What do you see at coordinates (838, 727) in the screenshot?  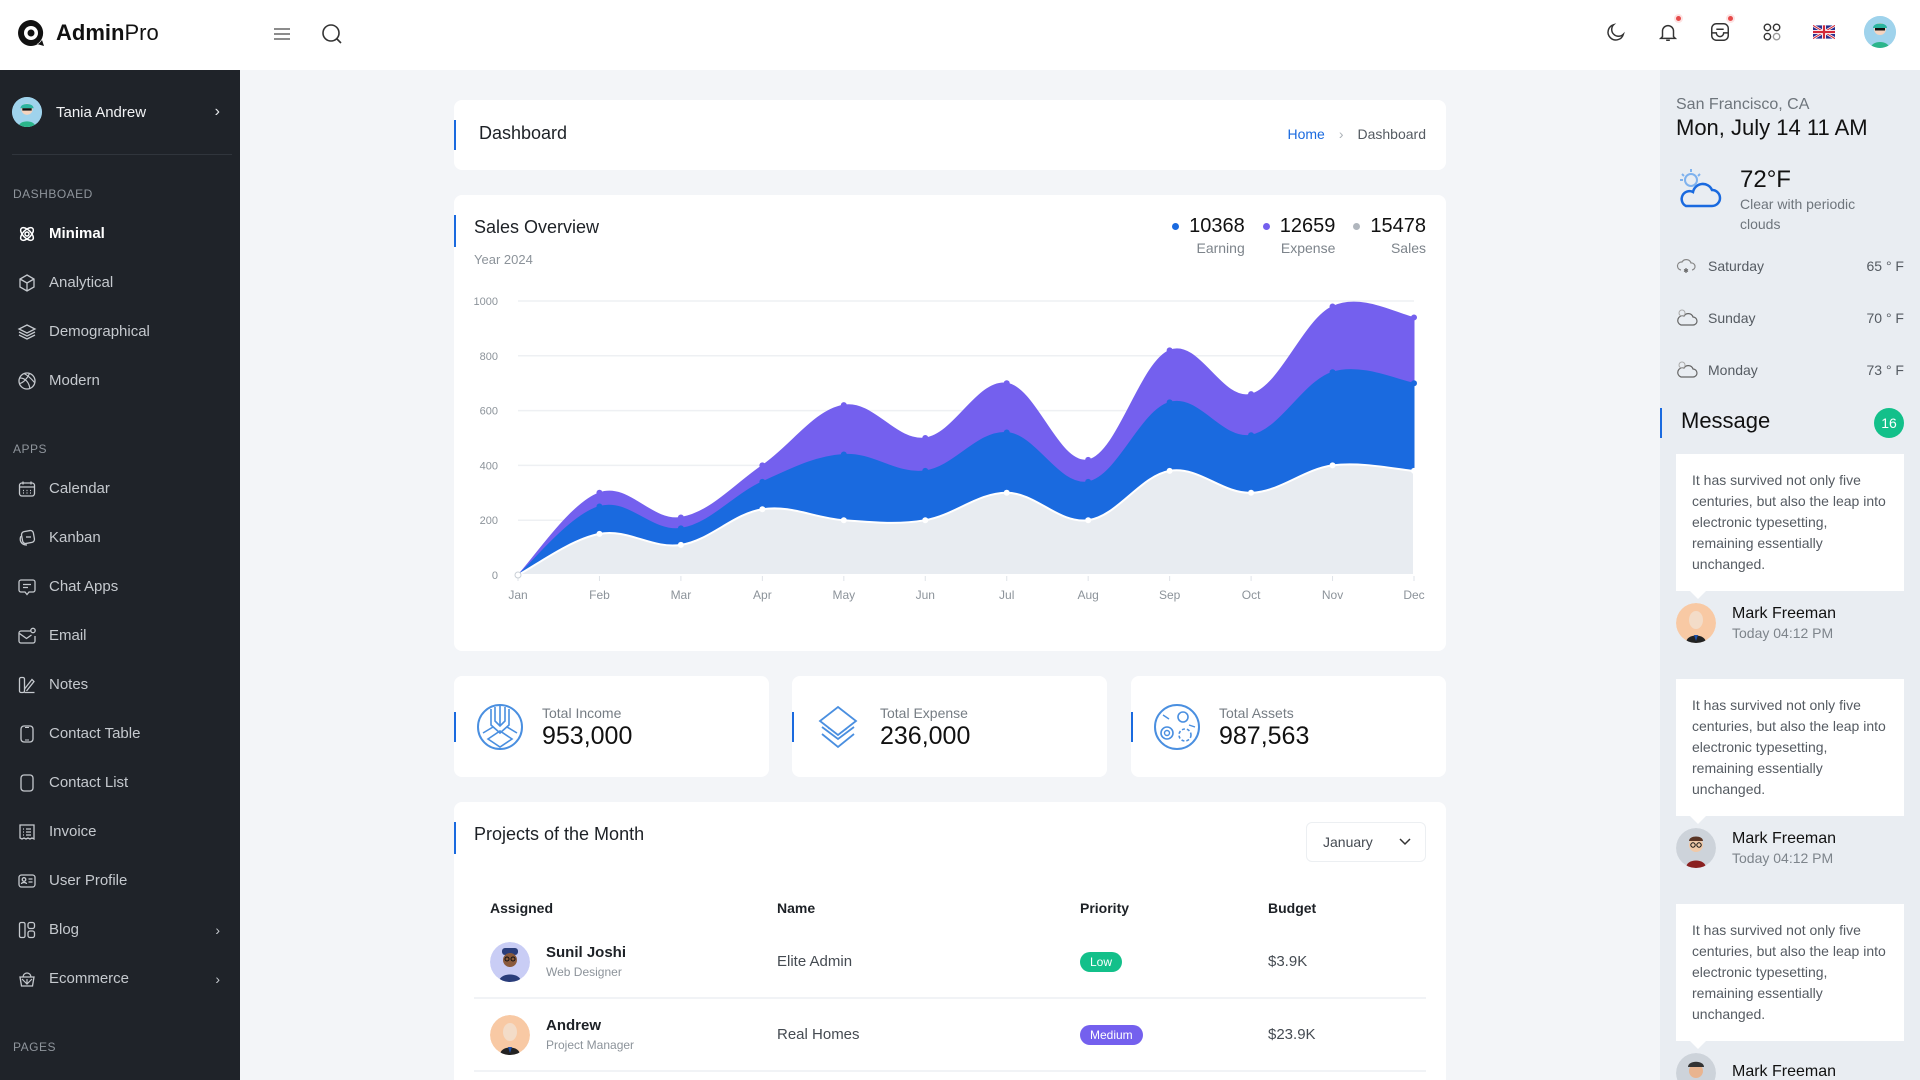 I see `layers-expense-icon` at bounding box center [838, 727].